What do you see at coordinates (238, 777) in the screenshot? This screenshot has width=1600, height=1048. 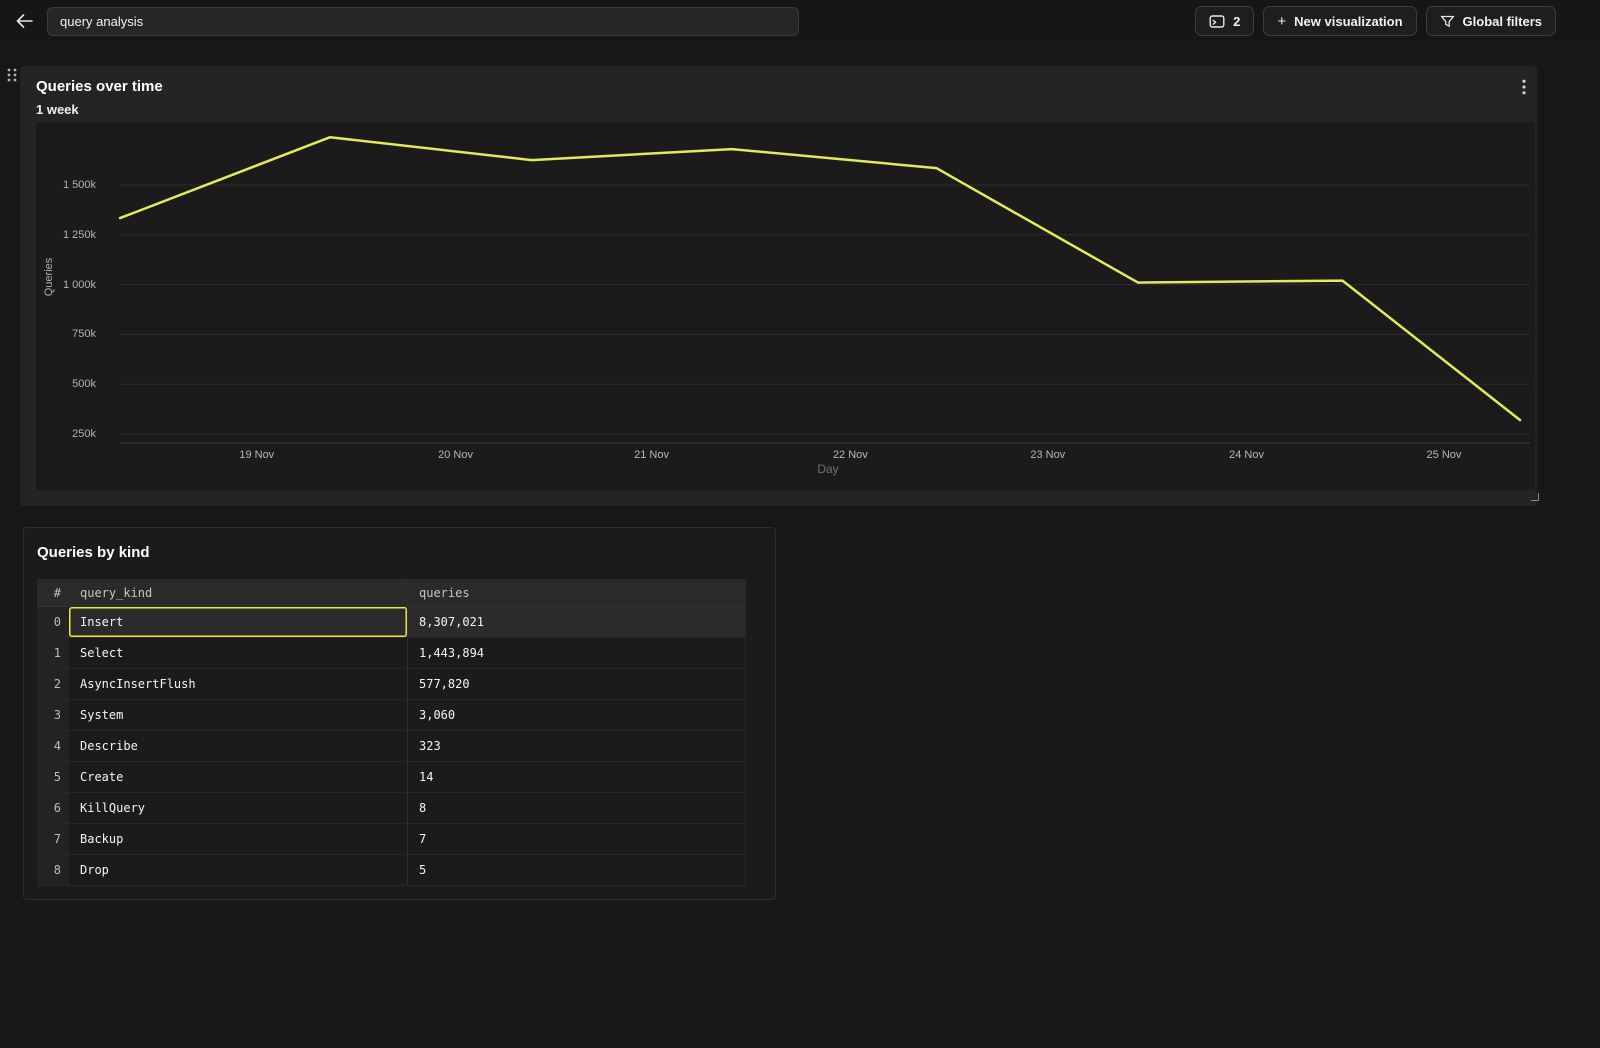 I see `query-kind-cell: Create` at bounding box center [238, 777].